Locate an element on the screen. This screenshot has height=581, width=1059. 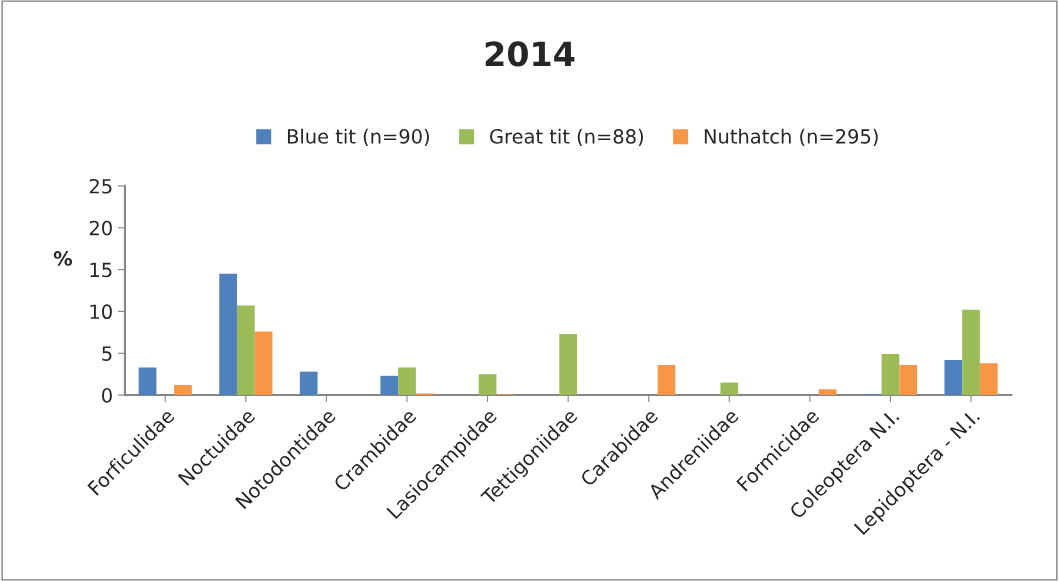
y-tick-label: 0 is located at coordinates (107, 395).